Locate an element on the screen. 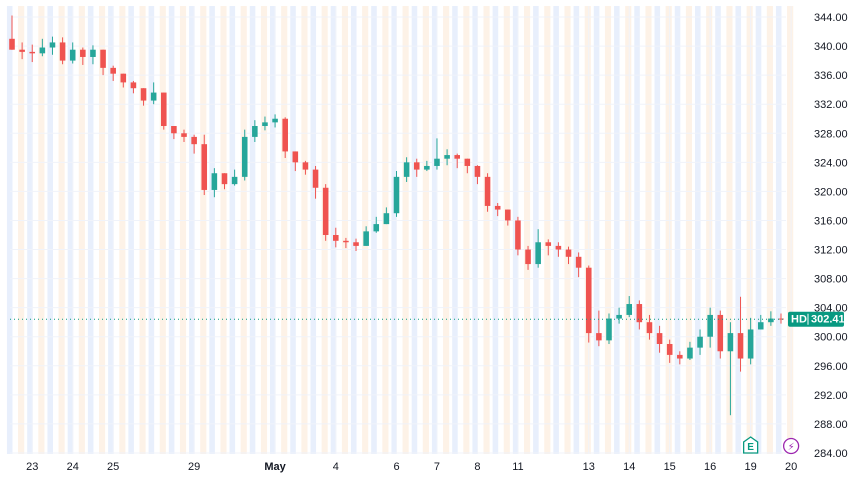 The width and height of the screenshot is (852, 485). x-tick-label: 7 is located at coordinates (437, 467).